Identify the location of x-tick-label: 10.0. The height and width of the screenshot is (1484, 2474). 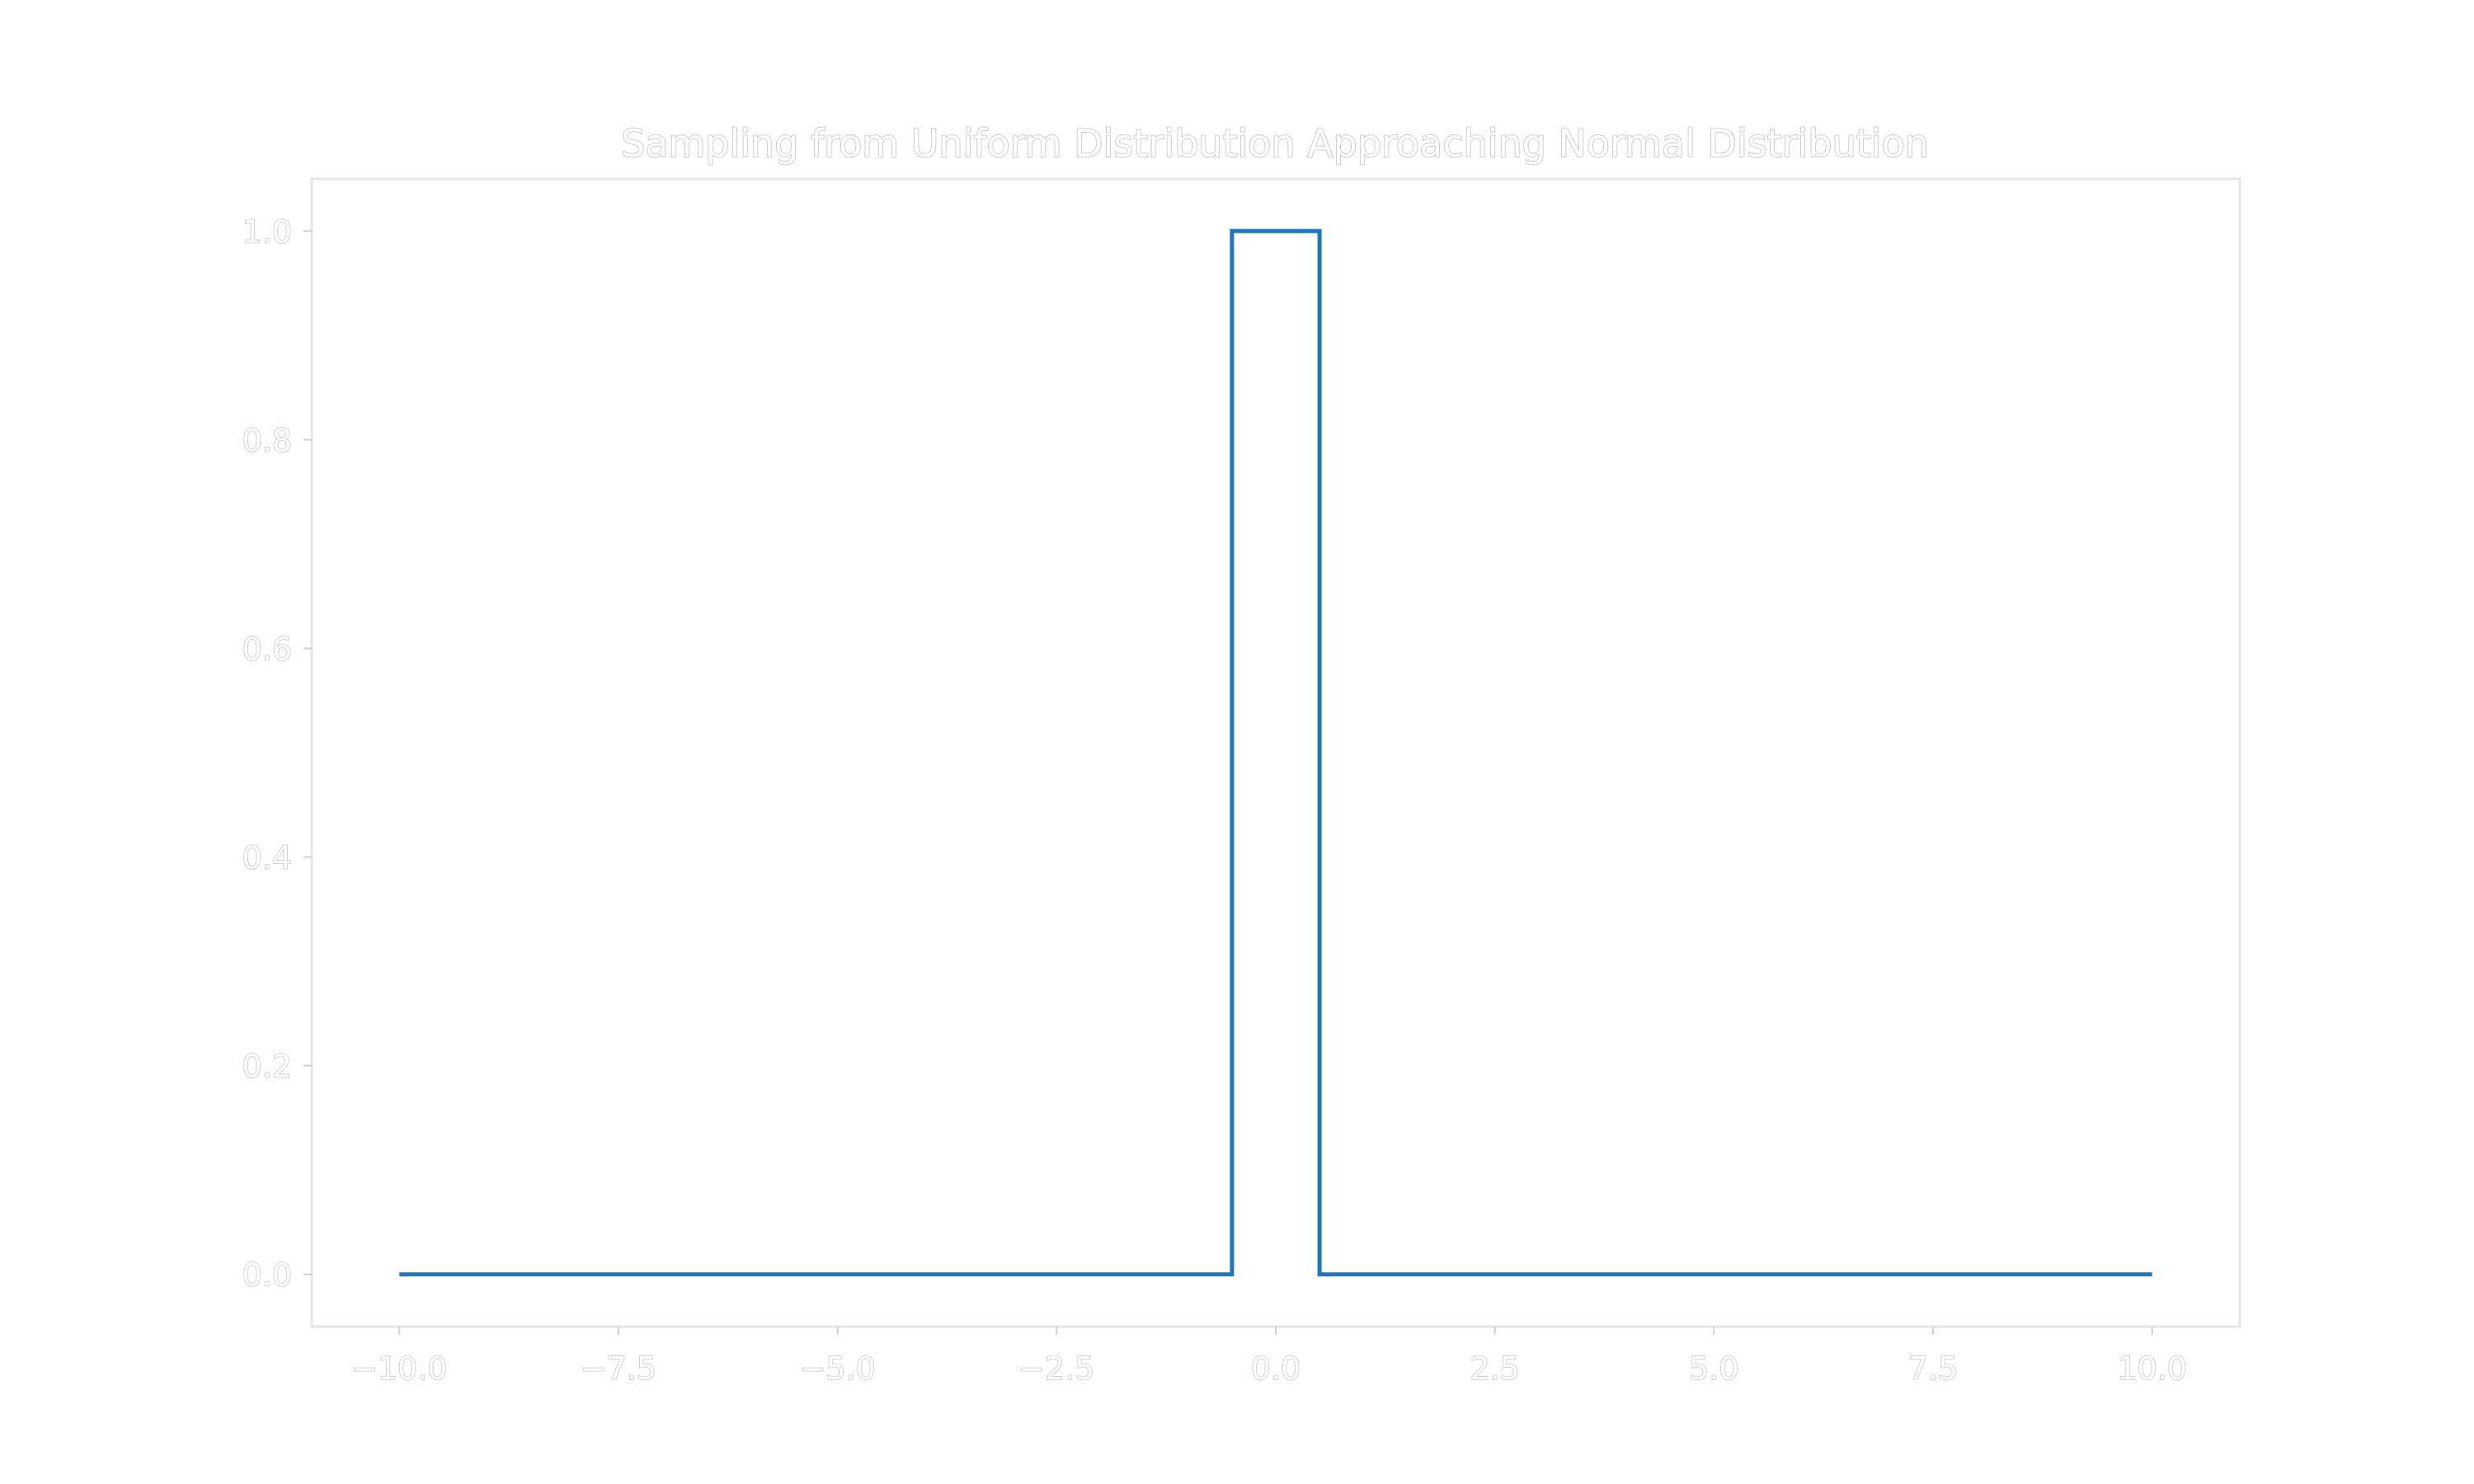
(2152, 1368).